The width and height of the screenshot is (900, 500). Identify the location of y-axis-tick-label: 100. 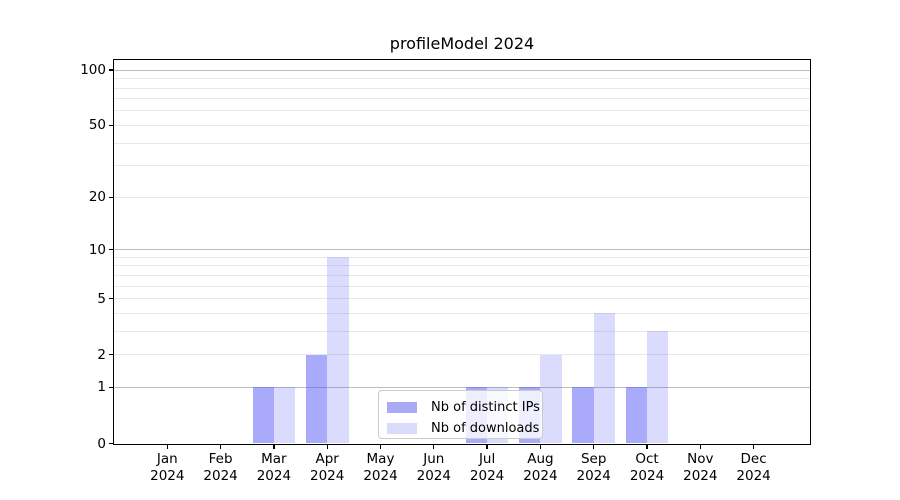
(93, 70).